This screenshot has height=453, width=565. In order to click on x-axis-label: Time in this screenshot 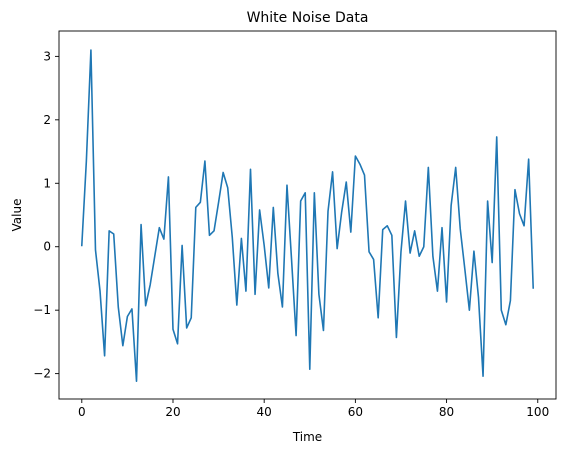, I will do `click(307, 437)`.